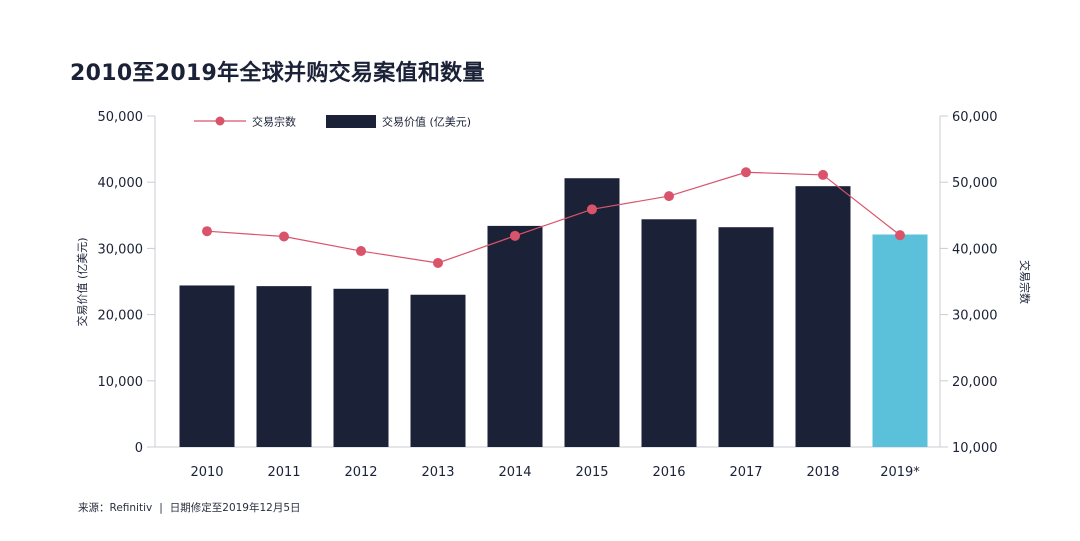  What do you see at coordinates (975, 249) in the screenshot?
I see `right-tick-label: 40,000` at bounding box center [975, 249].